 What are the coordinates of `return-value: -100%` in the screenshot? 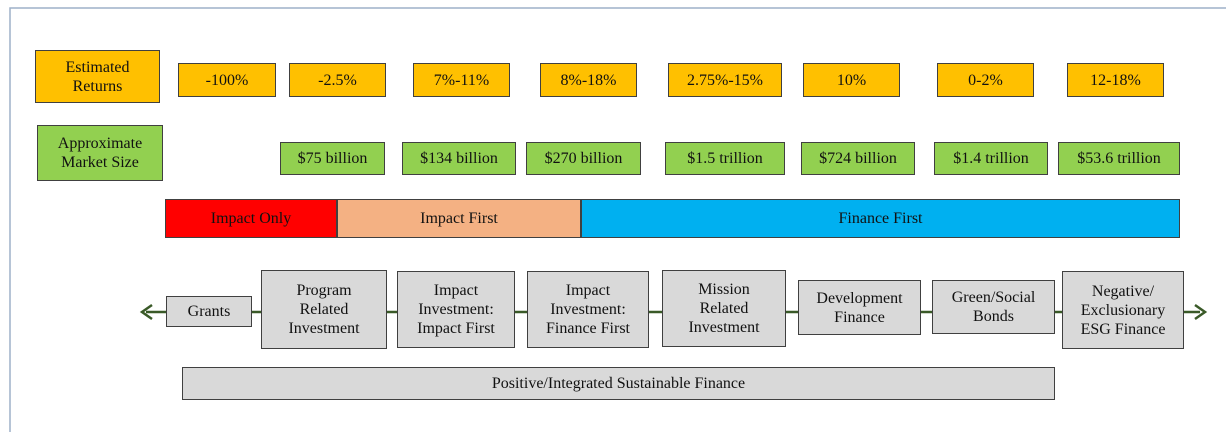 It's located at (227, 80).